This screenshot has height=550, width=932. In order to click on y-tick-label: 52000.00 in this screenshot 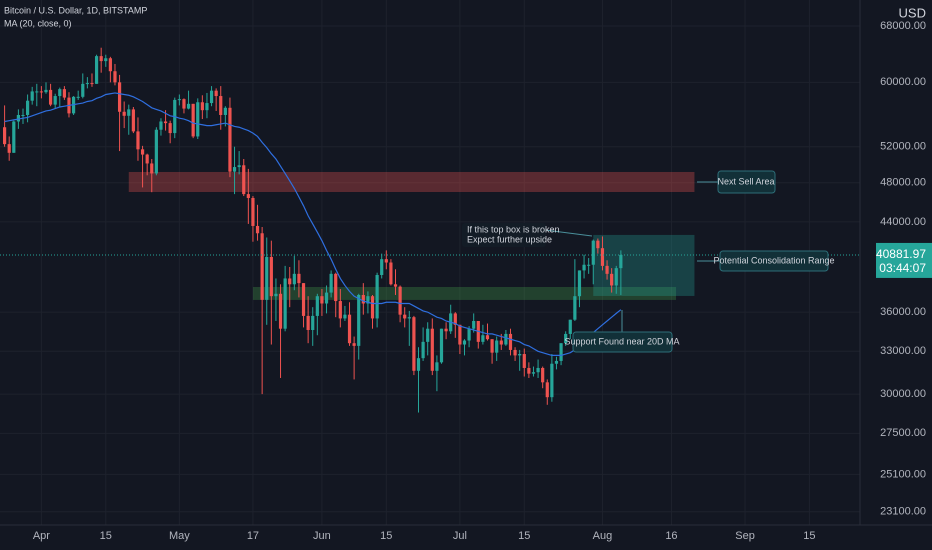, I will do `click(903, 147)`.